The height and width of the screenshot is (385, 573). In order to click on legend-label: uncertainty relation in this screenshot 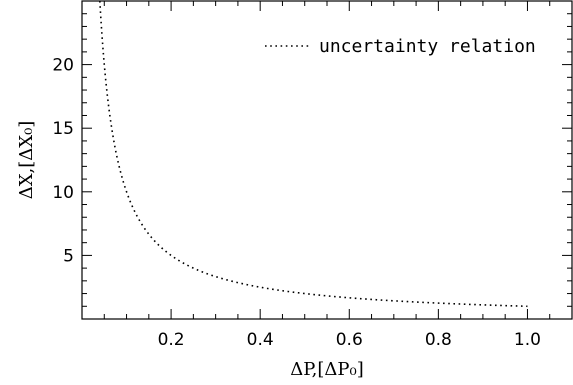, I will do `click(427, 46)`.